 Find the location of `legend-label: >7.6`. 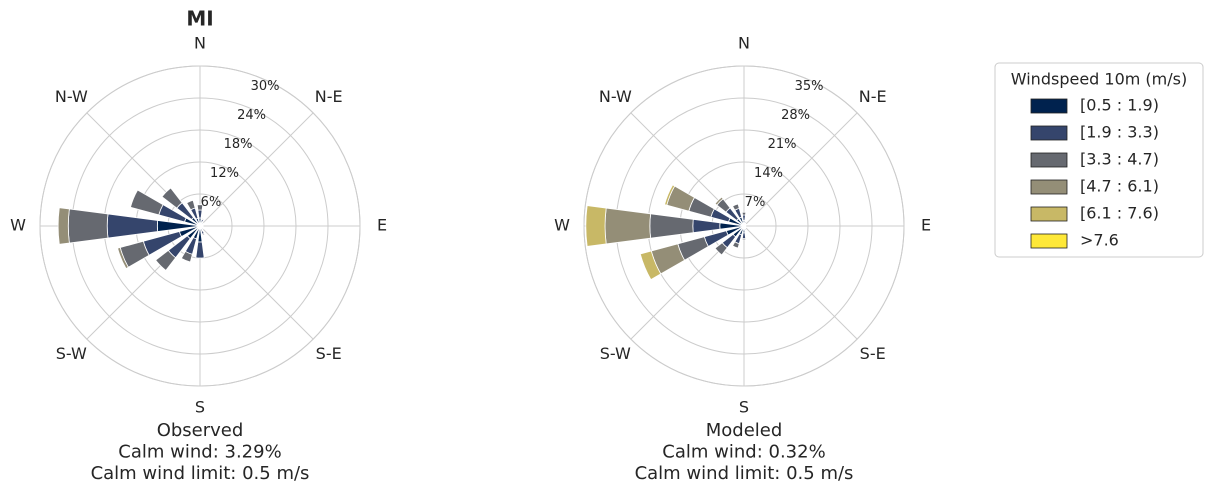

legend-label: >7.6 is located at coordinates (1099, 240).